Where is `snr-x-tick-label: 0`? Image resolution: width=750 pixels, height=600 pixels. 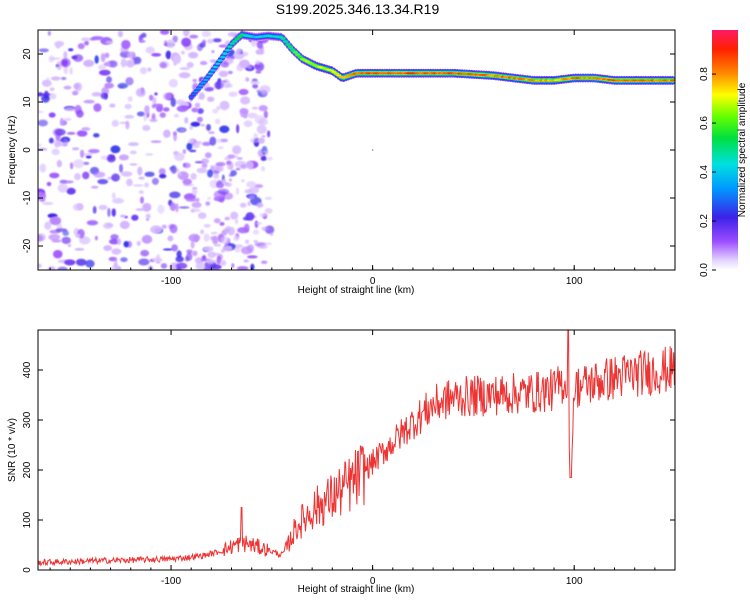 snr-x-tick-label: 0 is located at coordinates (373, 581).